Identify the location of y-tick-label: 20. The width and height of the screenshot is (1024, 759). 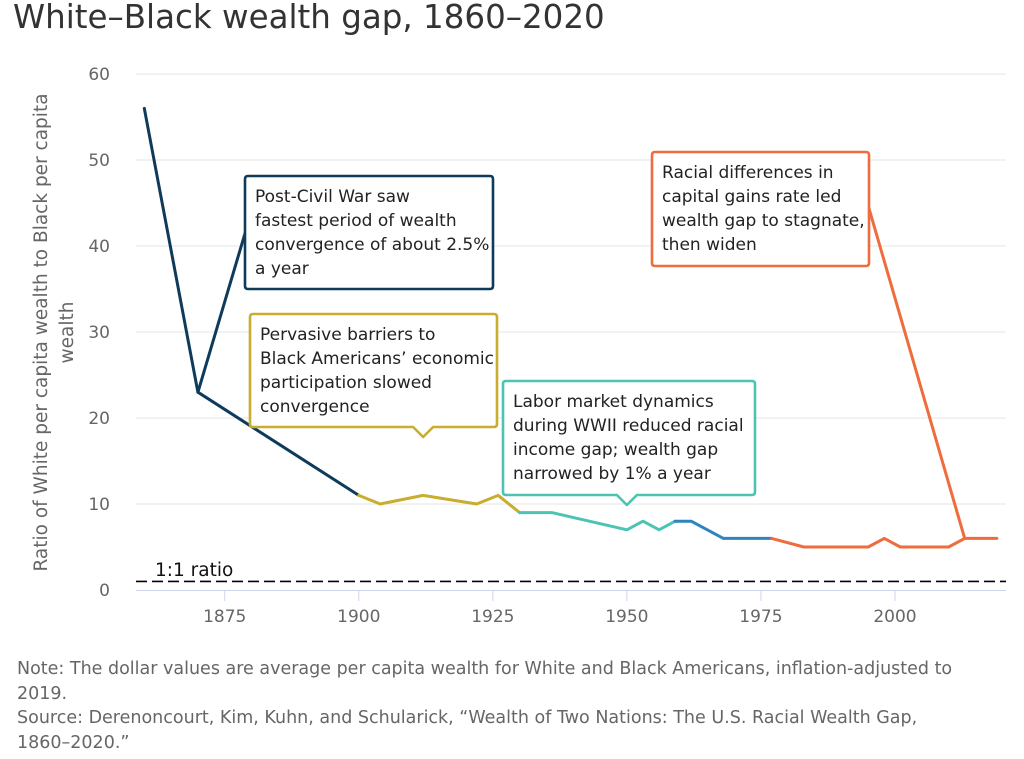
(99, 419).